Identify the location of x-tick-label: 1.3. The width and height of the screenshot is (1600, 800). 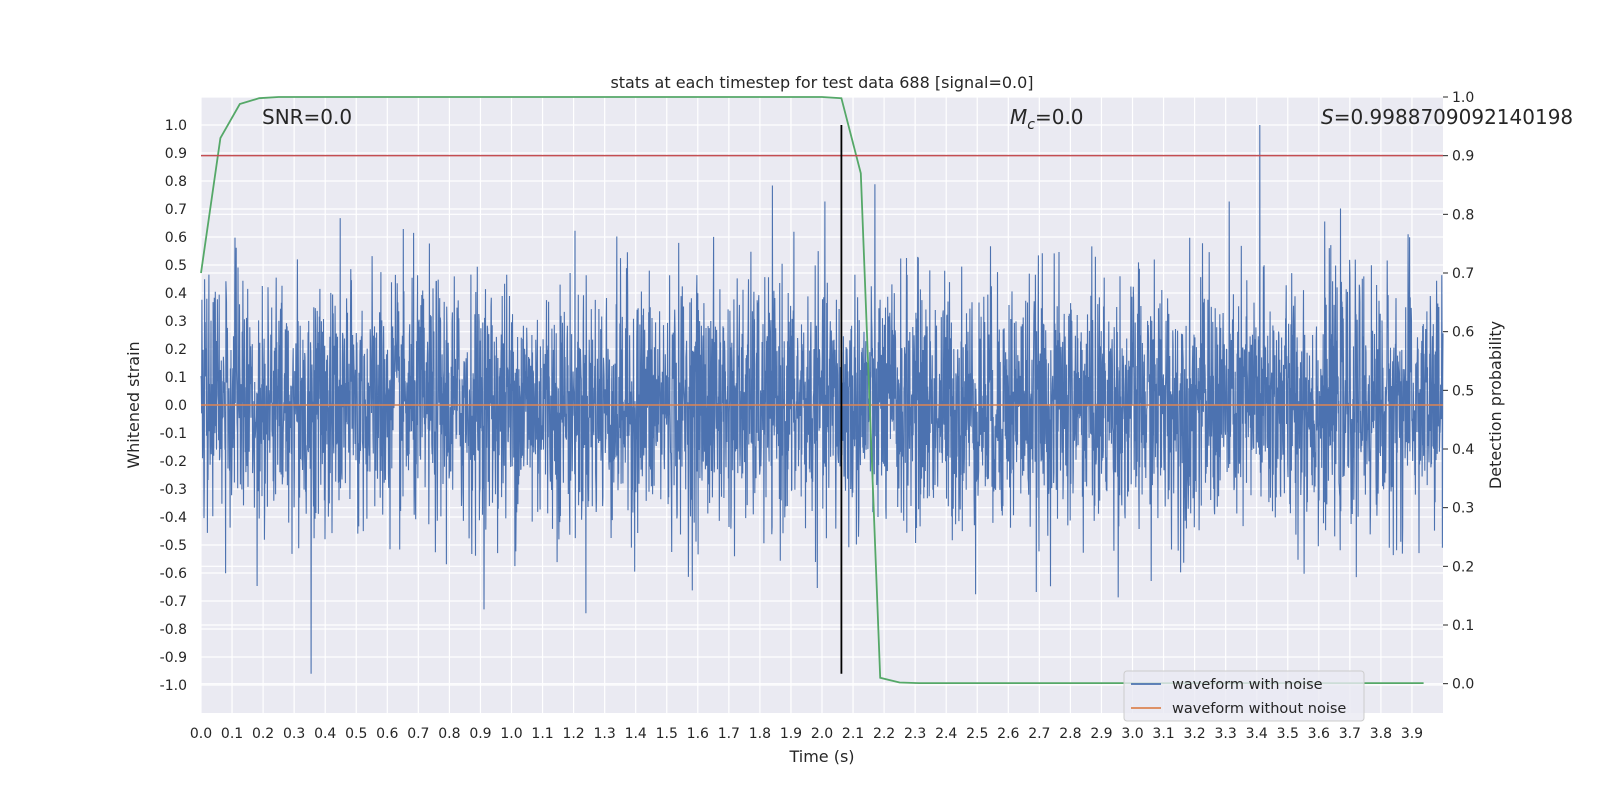
(605, 734).